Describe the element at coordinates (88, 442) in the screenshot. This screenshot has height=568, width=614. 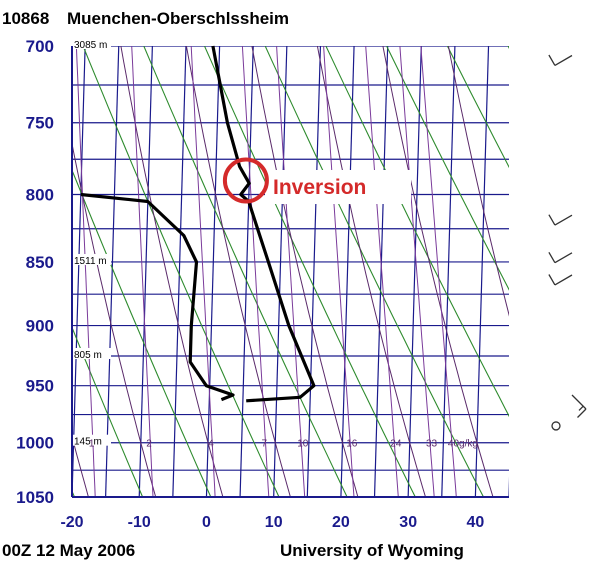
I see `height-label: 145 m` at that location.